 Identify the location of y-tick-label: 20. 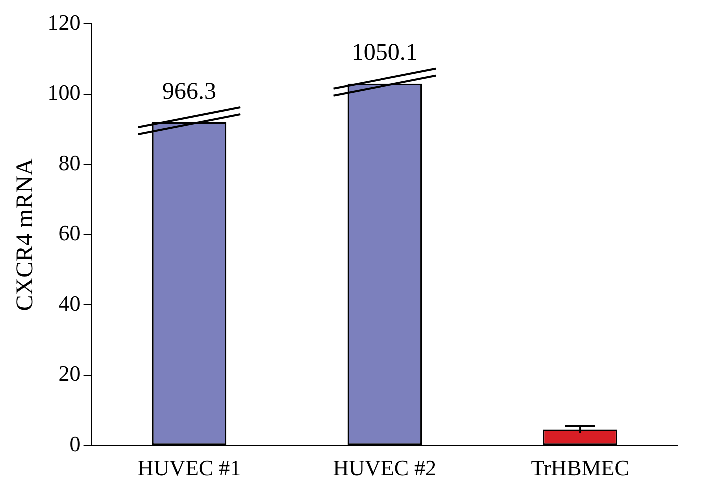
(69, 373).